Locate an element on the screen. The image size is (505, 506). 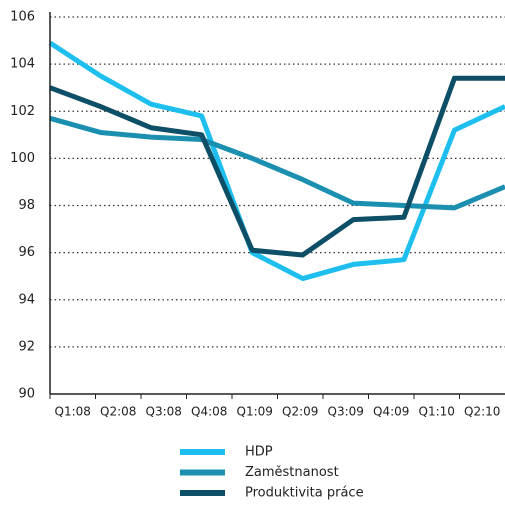
legend-label: Produktivita práce is located at coordinates (304, 493).